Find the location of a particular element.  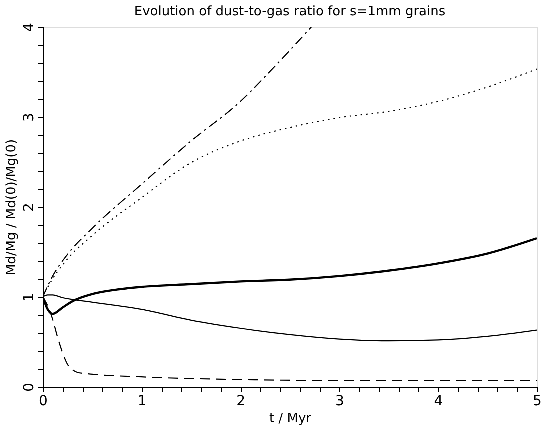

y-axis-title: Md/Mg / Md(0)/Mg(0) is located at coordinates (12, 207).